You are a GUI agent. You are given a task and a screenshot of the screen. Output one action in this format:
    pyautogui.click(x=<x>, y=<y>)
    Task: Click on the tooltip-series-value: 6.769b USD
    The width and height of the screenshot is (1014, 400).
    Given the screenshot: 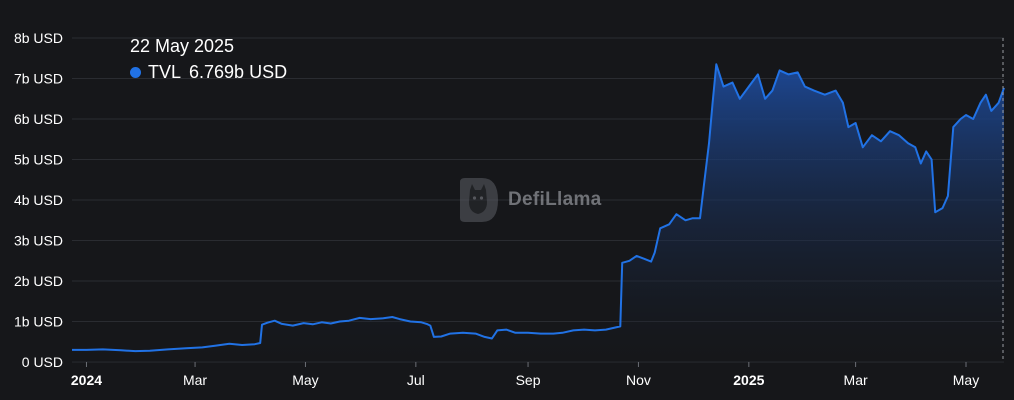 What is the action you would take?
    pyautogui.click(x=238, y=72)
    